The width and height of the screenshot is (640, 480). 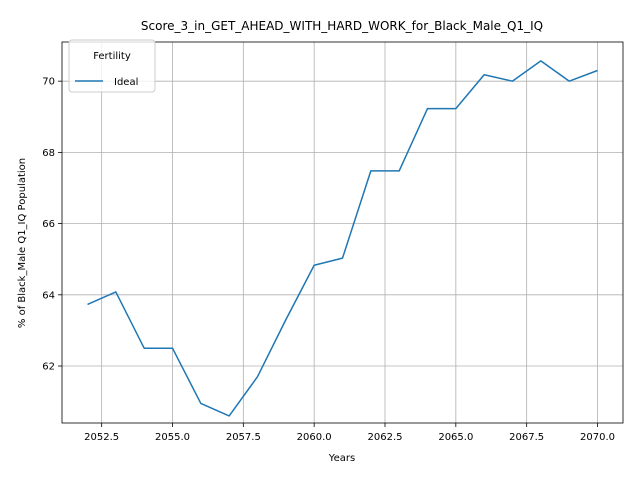 What do you see at coordinates (112, 56) in the screenshot?
I see `legend-title: Fertility` at bounding box center [112, 56].